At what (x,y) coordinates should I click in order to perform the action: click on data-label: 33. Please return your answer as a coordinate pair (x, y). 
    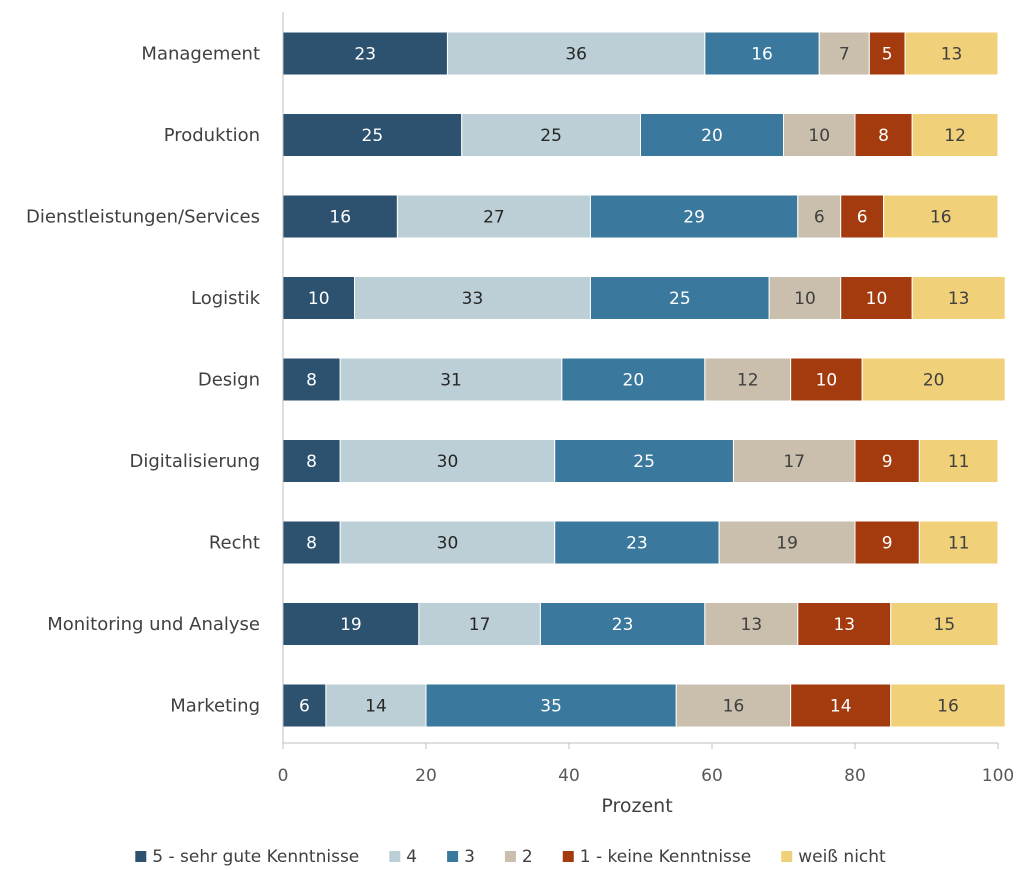
    Looking at the image, I should click on (473, 299).